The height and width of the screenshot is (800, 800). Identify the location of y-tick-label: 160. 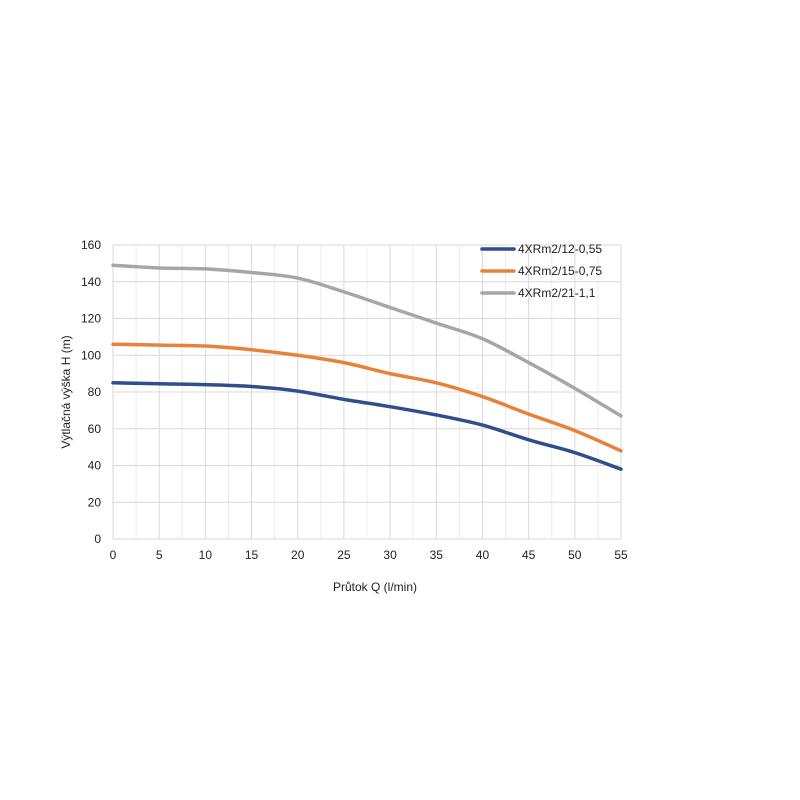
(91, 245).